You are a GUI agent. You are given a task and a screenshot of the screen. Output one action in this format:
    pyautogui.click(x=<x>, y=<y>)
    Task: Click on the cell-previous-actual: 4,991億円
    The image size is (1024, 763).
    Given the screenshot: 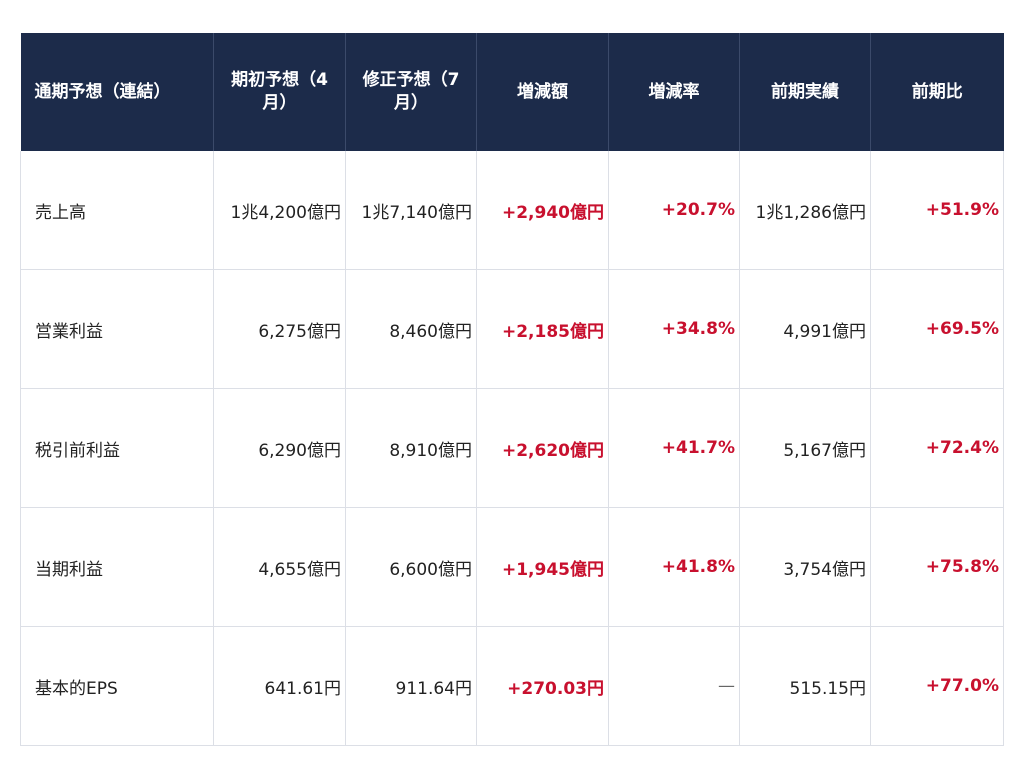 What is the action you would take?
    pyautogui.click(x=805, y=329)
    